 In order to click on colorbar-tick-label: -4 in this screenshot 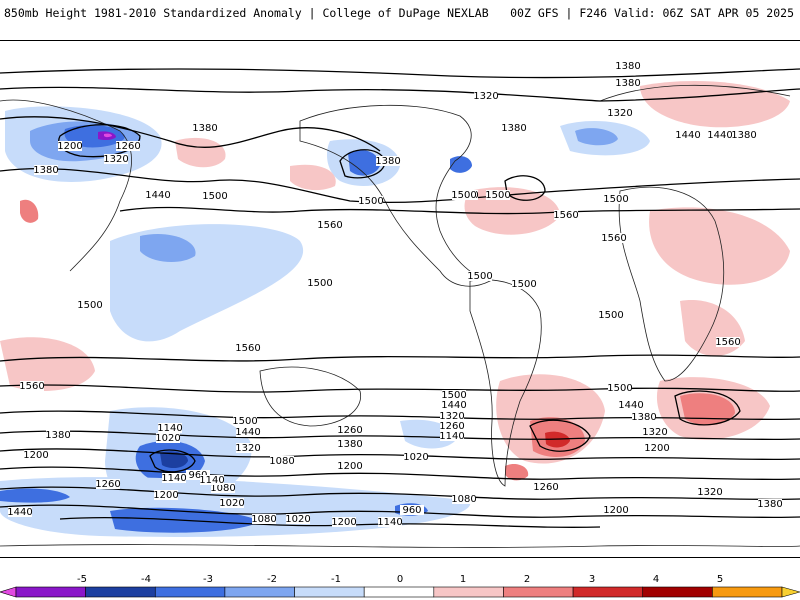, I will do `click(146, 579)`.